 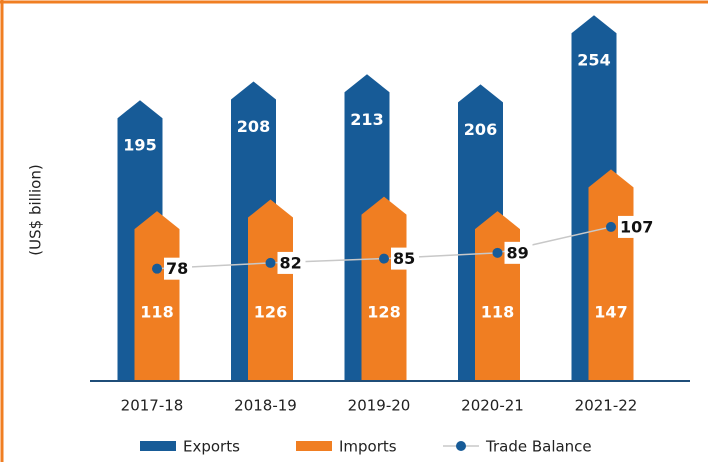 I want to click on legend-label: Imports, so click(x=368, y=447).